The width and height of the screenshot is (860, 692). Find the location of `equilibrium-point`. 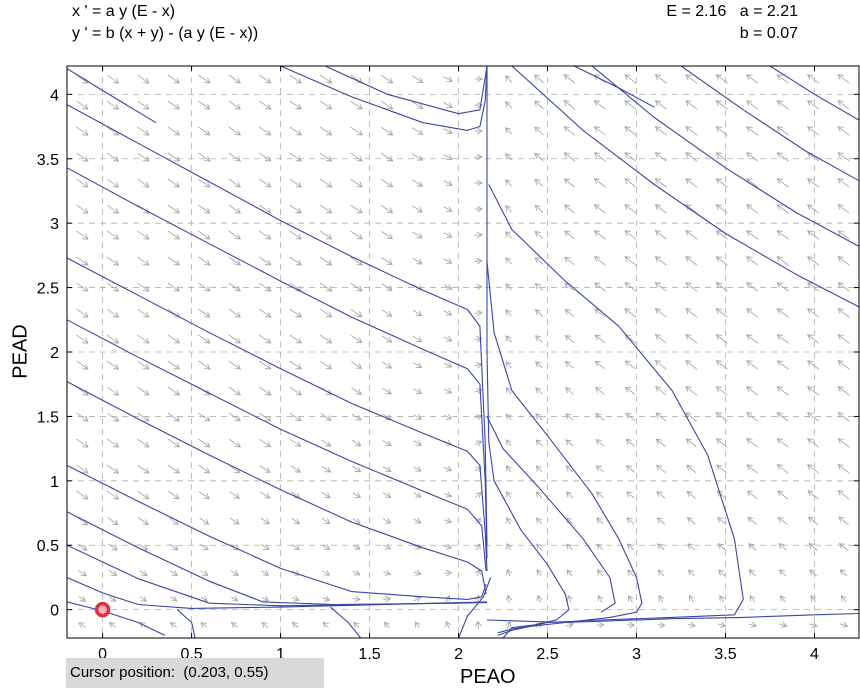

equilibrium-point is located at coordinates (102, 609).